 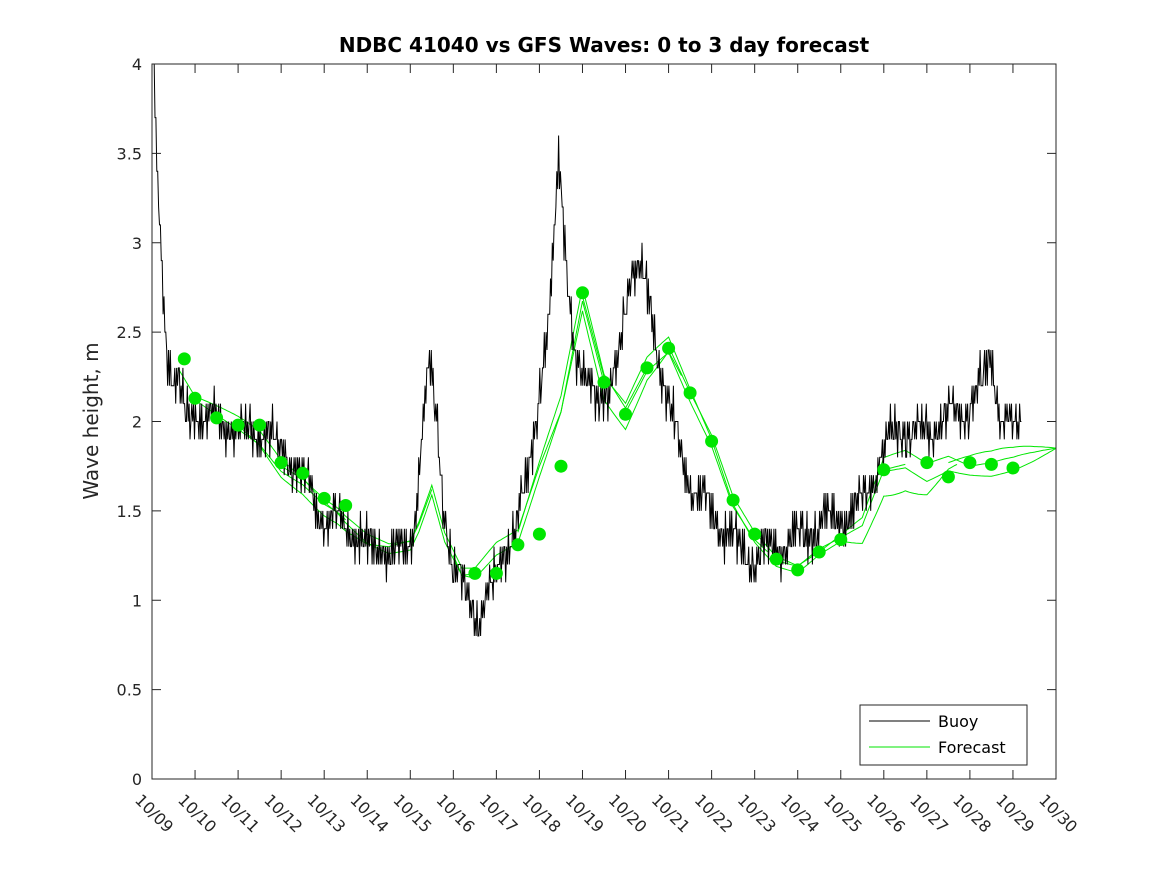 What do you see at coordinates (137, 779) in the screenshot?
I see `y-tick-label: 0` at bounding box center [137, 779].